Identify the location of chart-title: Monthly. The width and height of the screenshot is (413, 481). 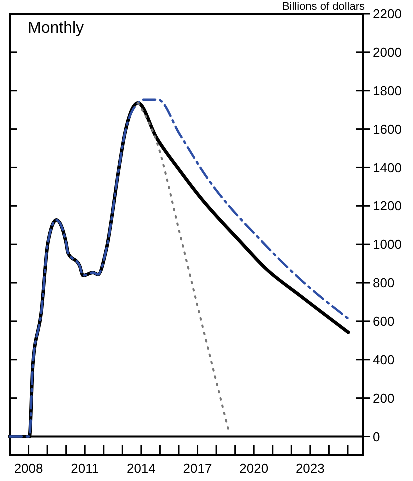
(56, 28).